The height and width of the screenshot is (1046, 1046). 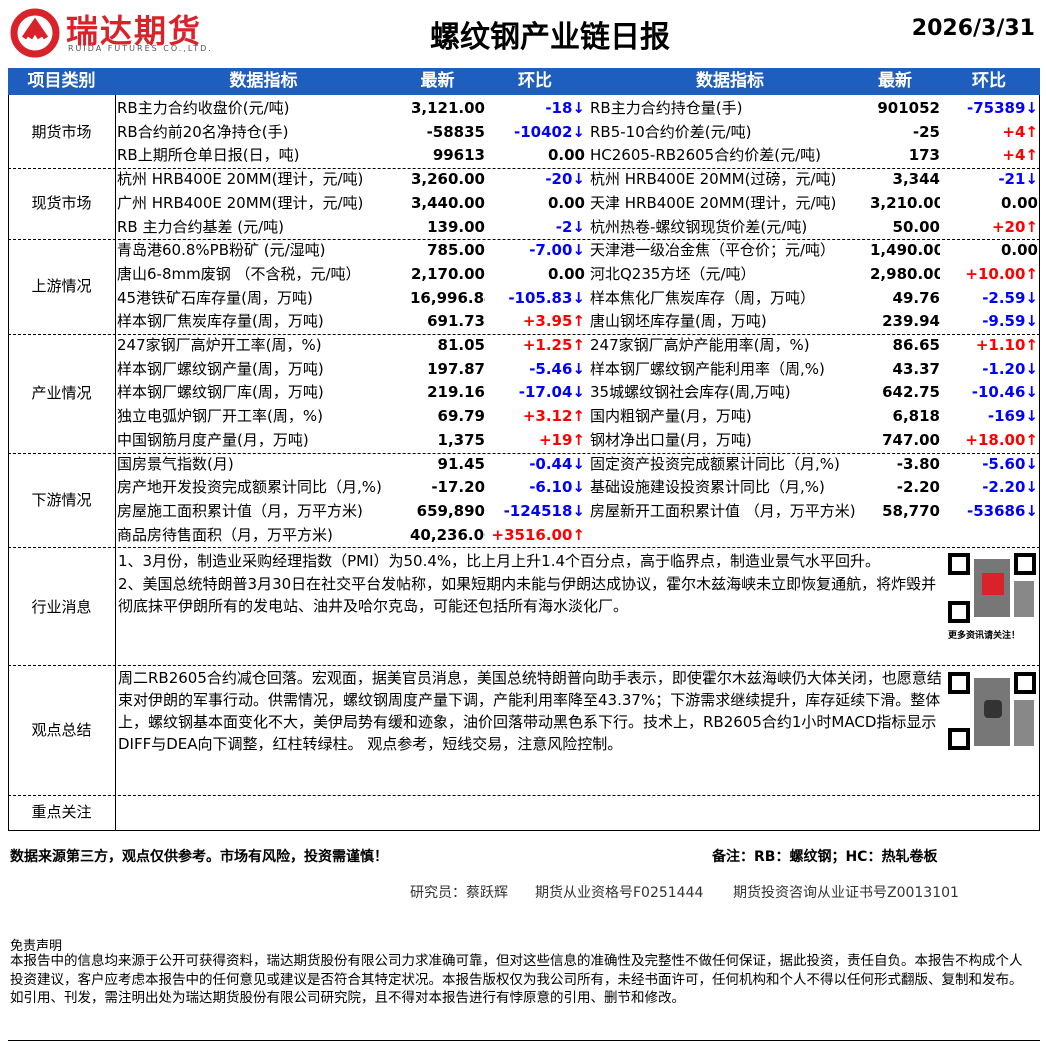 What do you see at coordinates (565, 179) in the screenshot?
I see `change-value: -20↓` at bounding box center [565, 179].